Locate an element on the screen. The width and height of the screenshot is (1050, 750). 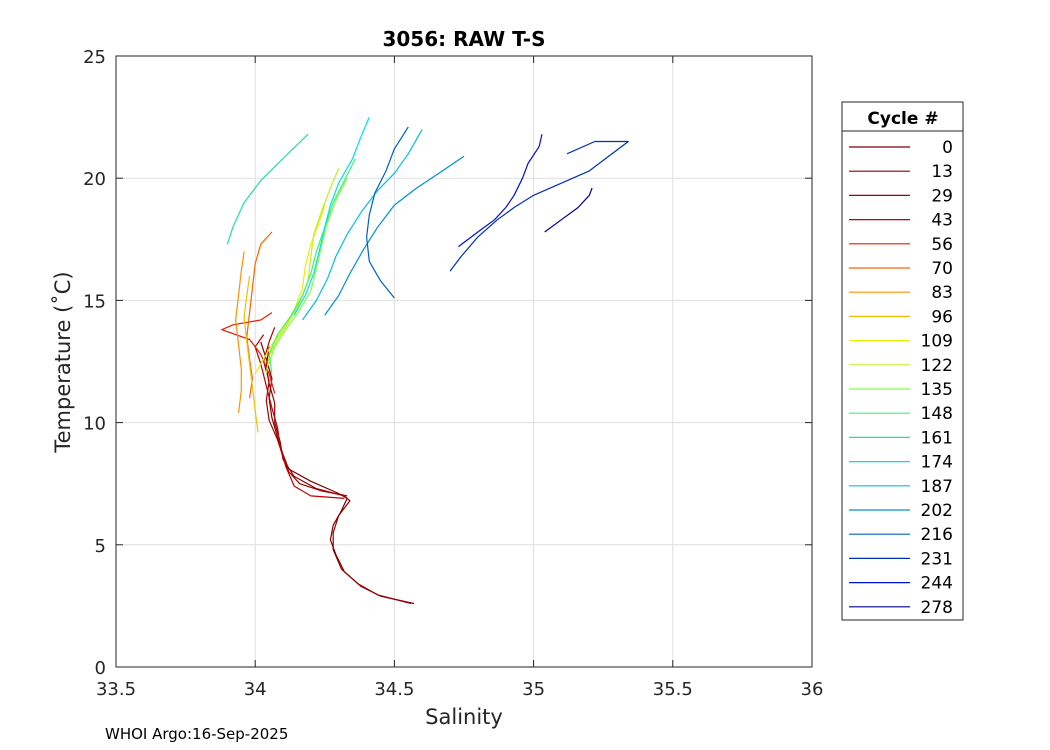
x-tick-label: 33.5 is located at coordinates (116, 689).